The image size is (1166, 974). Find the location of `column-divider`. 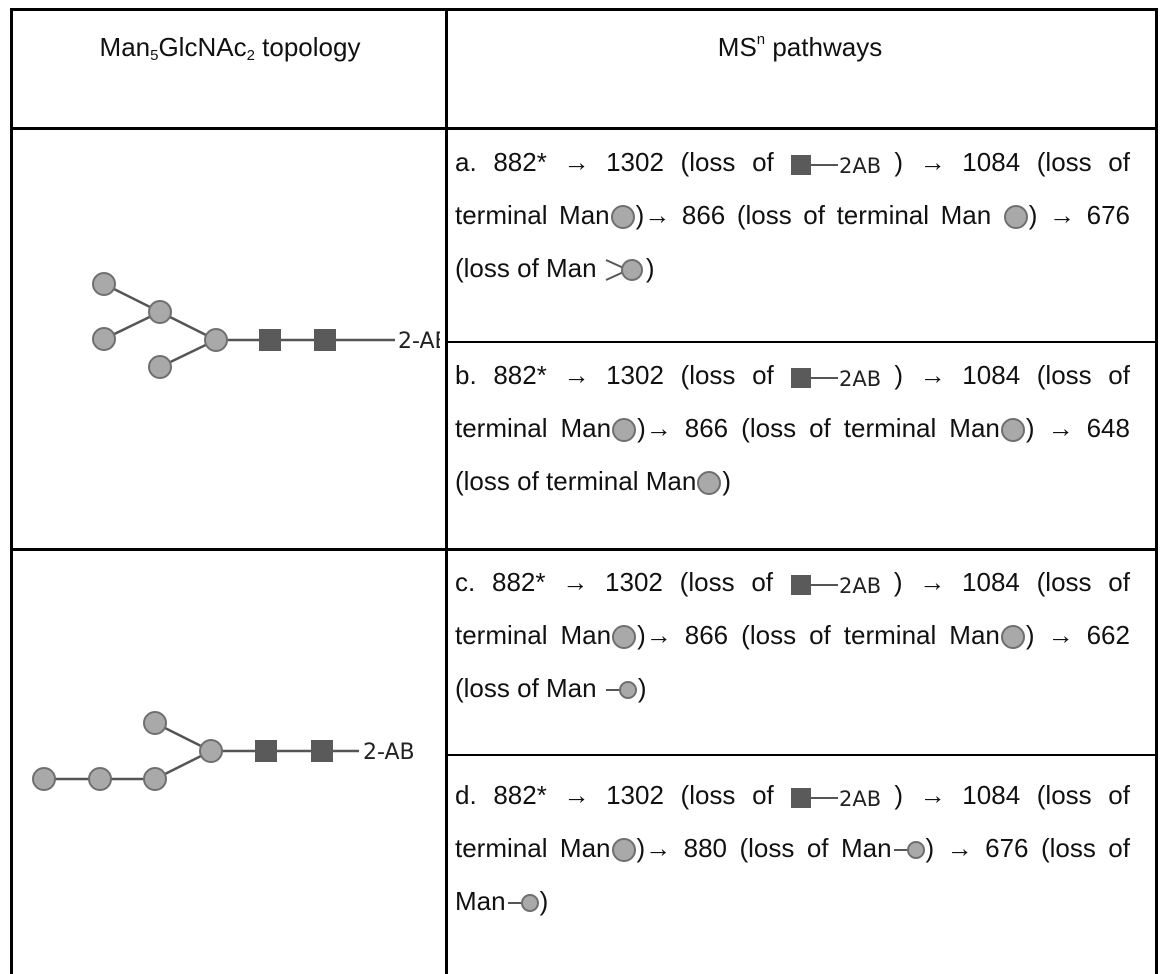

column-divider is located at coordinates (446, 491).